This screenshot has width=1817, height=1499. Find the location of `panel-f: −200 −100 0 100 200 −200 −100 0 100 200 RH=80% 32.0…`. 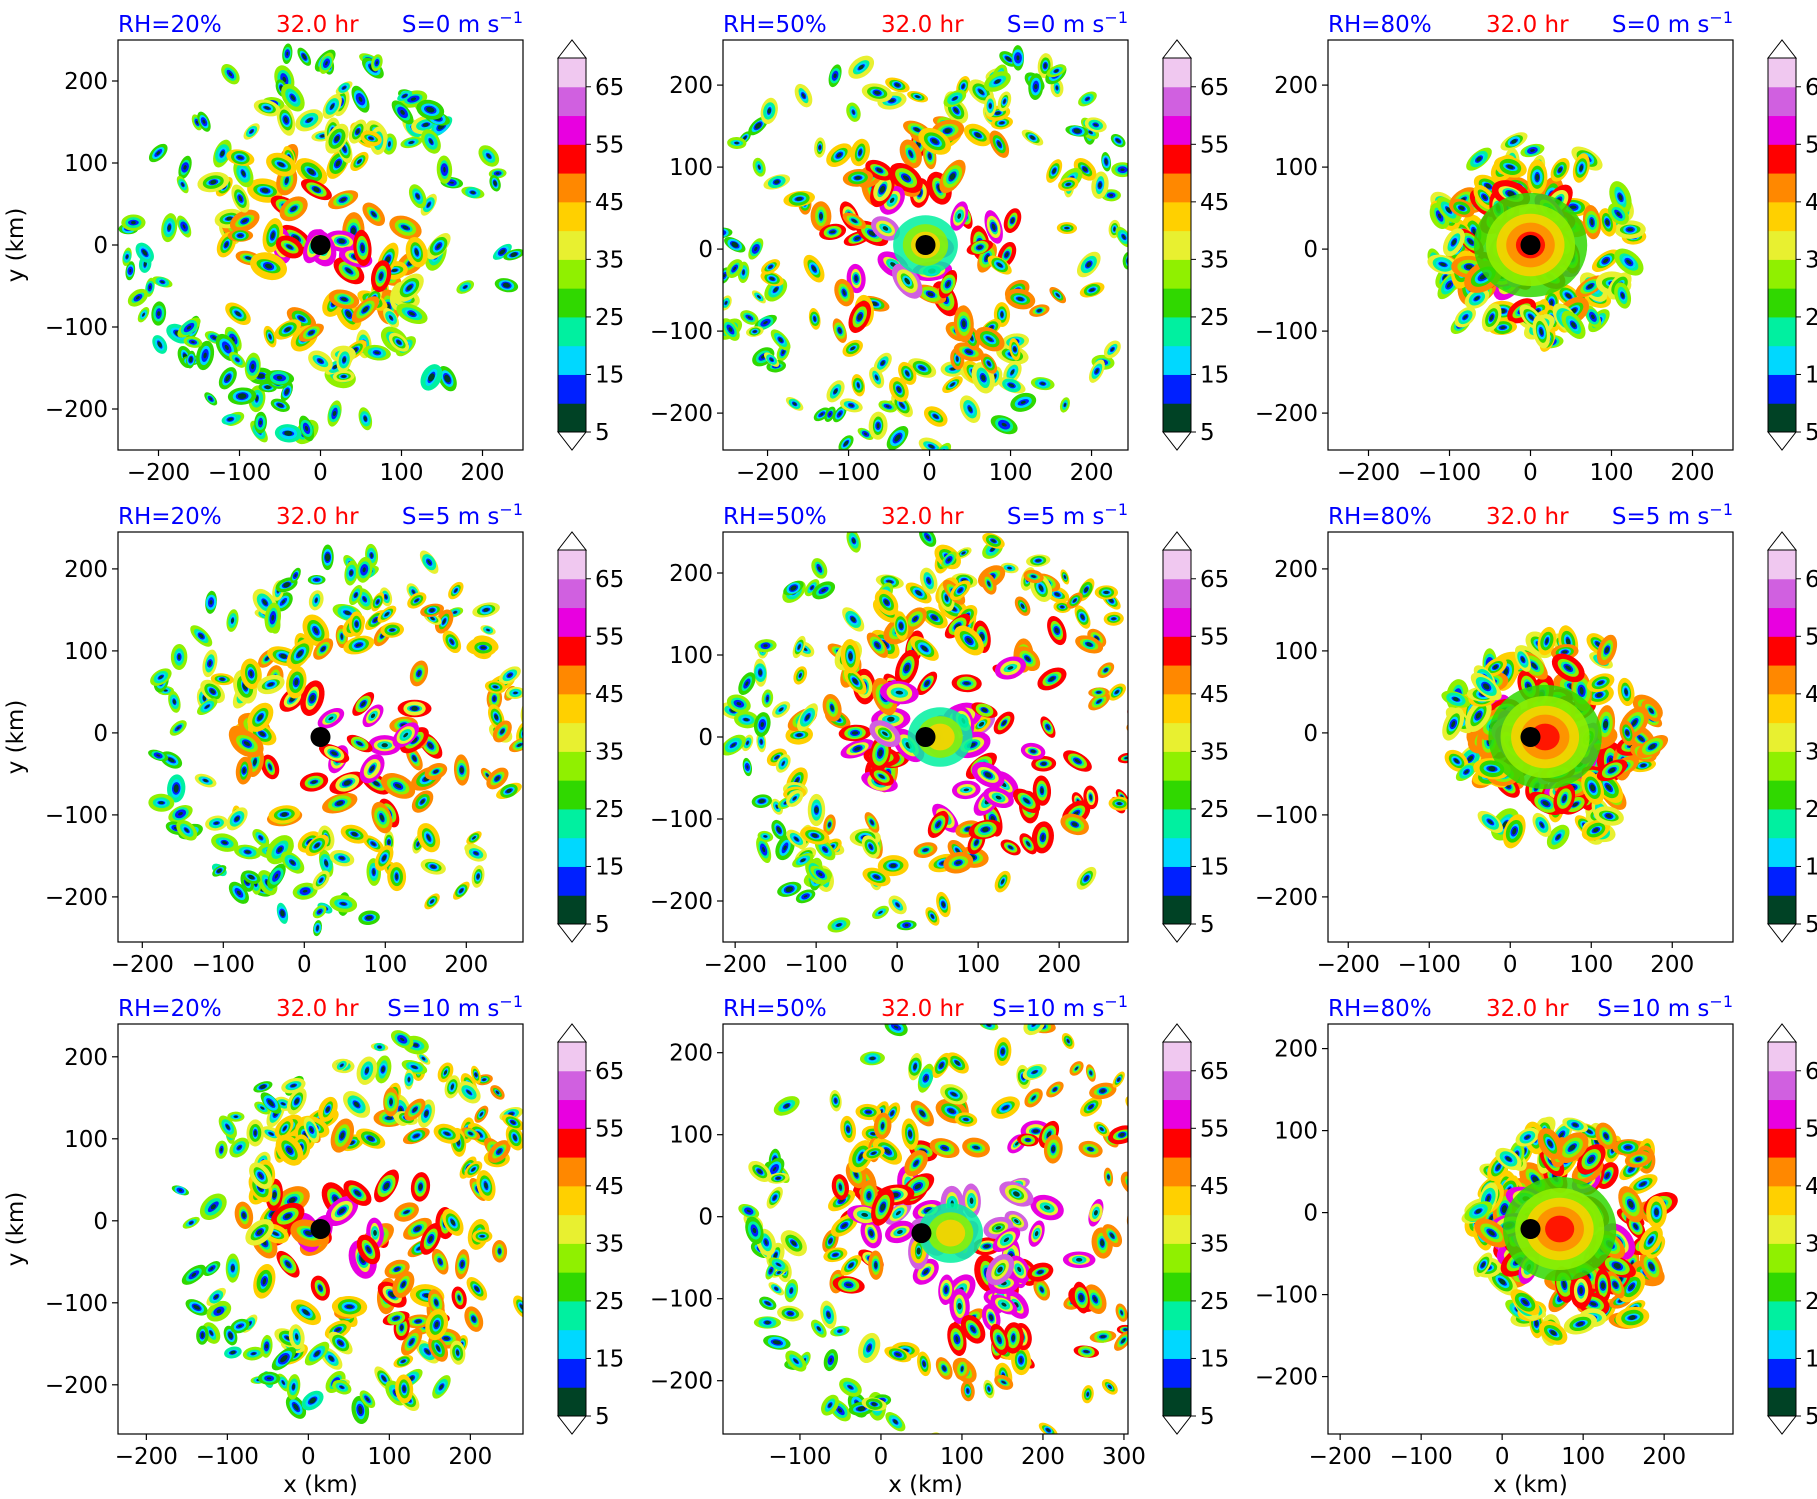

panel-f: −200 −100 0 100 200 −200 −100 0 100 200 RH=80% 32.0… is located at coordinates (1536, 739).